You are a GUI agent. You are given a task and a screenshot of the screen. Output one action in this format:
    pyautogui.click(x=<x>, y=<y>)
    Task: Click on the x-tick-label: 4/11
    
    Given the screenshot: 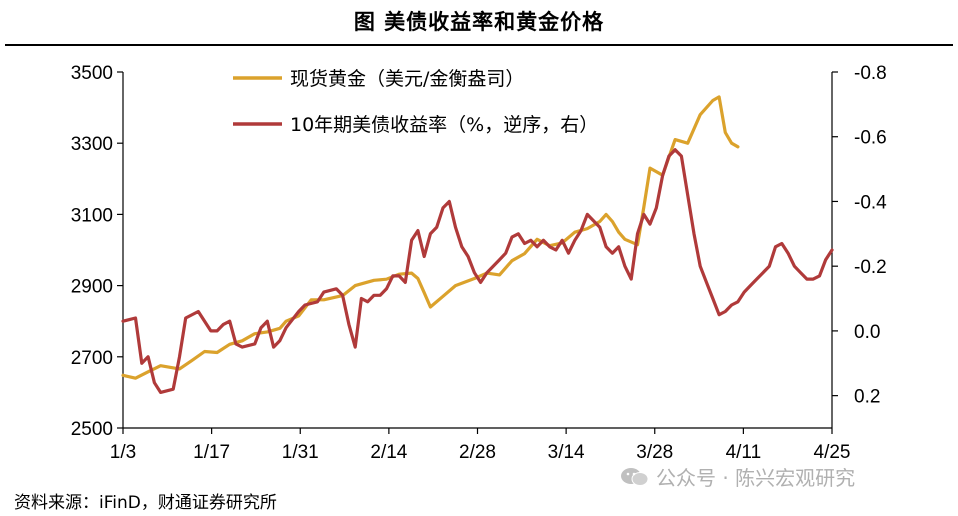 What is the action you would take?
    pyautogui.click(x=744, y=452)
    